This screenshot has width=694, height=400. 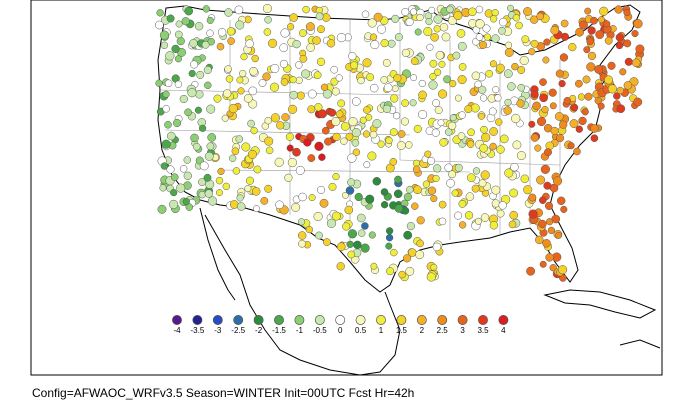 What do you see at coordinates (483, 330) in the screenshot?
I see `legend-label: 3.5` at bounding box center [483, 330].